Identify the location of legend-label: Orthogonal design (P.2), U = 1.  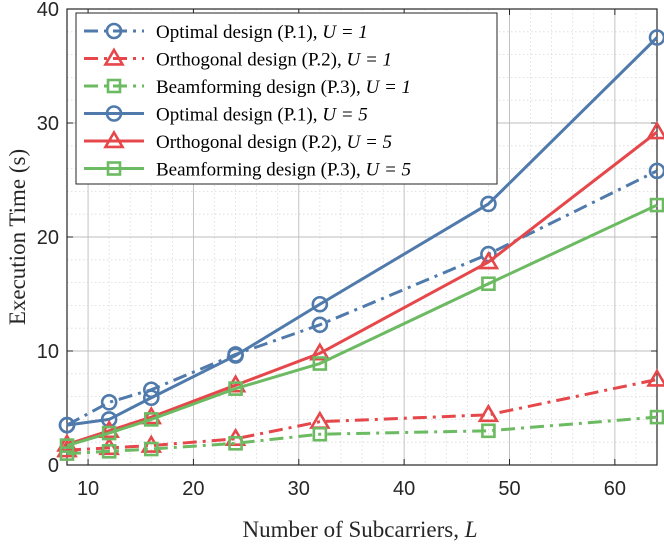
(274, 60).